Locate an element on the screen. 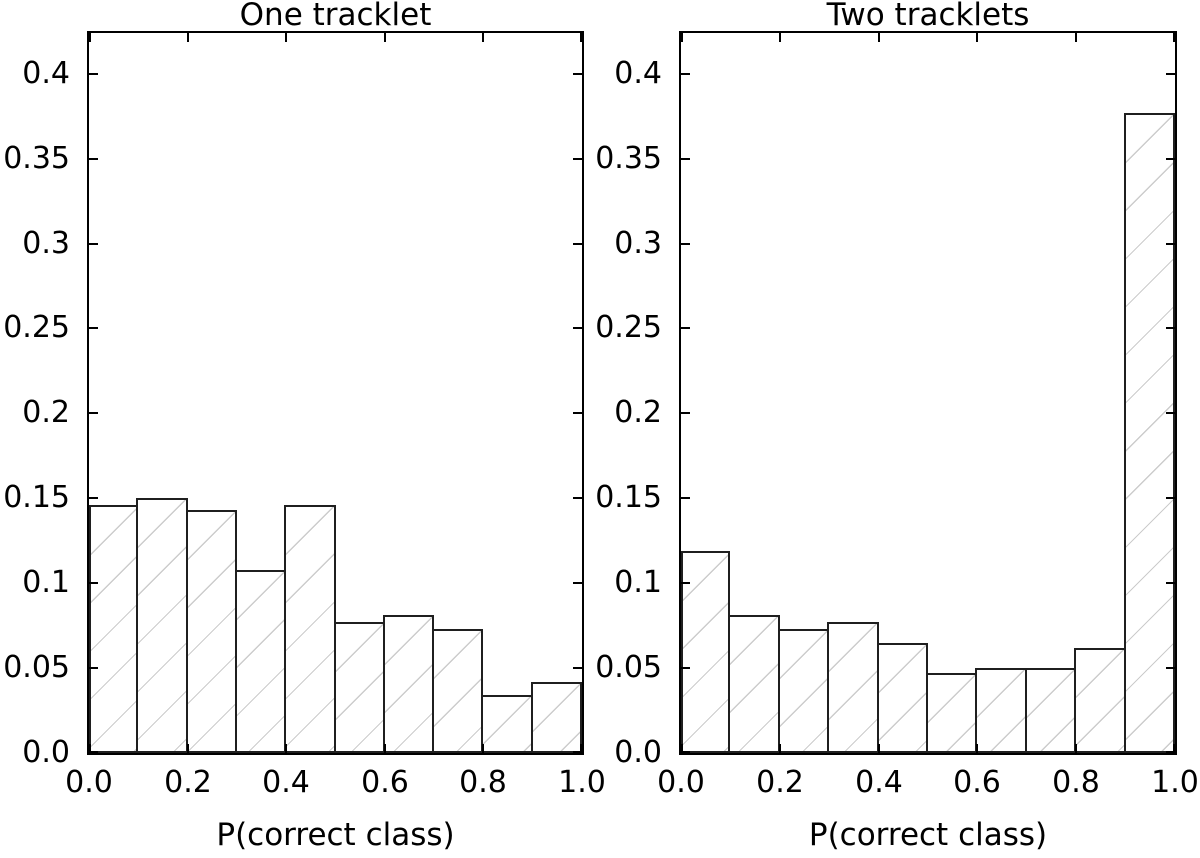 The height and width of the screenshot is (858, 1200). y-tick-label: 0.0 is located at coordinates (46, 752).